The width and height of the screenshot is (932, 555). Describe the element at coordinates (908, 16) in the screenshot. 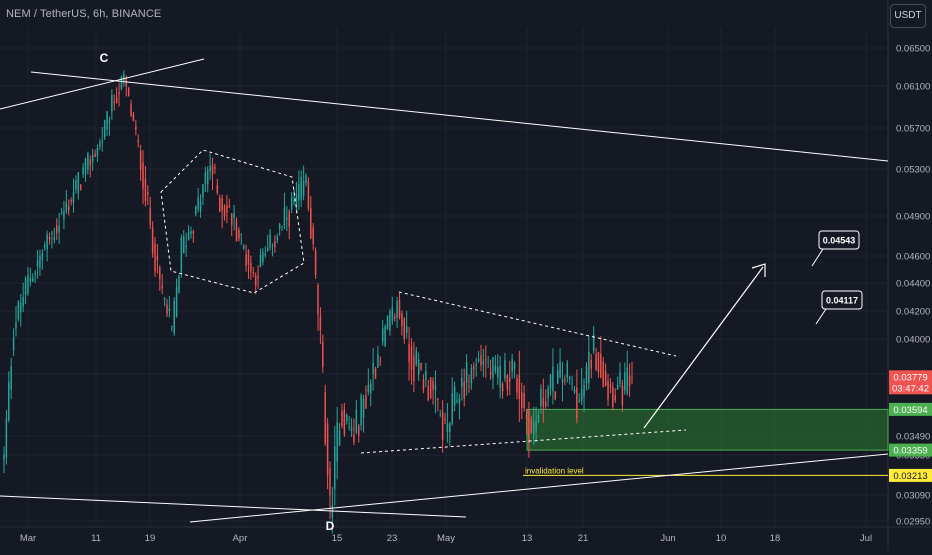

I see `currency-button: USDT` at that location.